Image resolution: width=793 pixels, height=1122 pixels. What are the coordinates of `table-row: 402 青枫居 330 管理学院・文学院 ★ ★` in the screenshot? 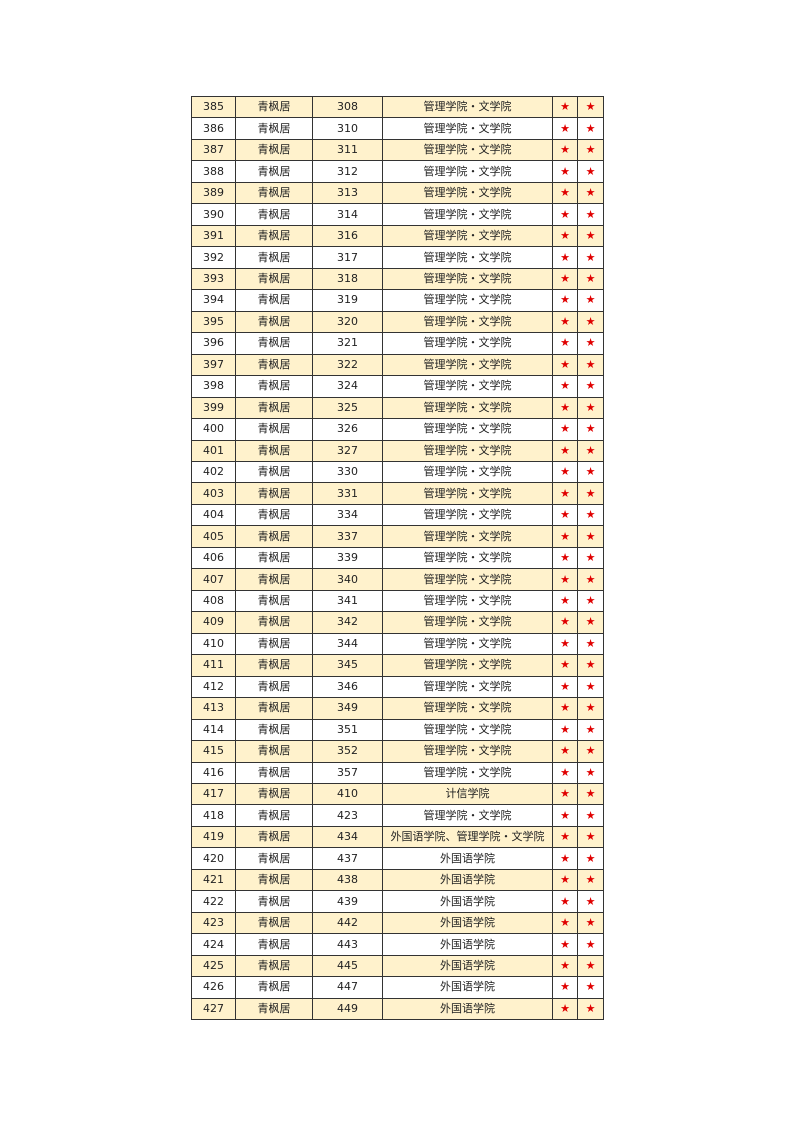 It's located at (397, 472).